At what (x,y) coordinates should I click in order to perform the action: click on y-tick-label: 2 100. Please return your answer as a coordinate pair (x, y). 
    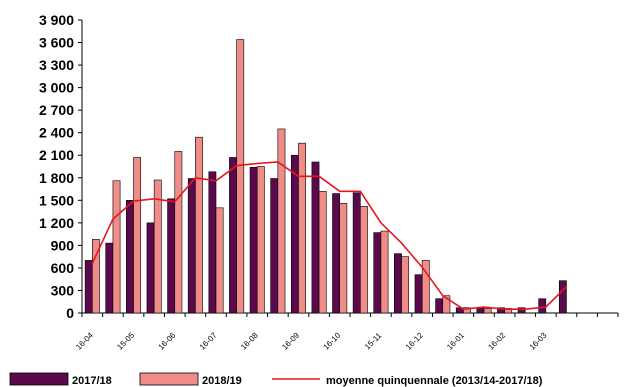
    Looking at the image, I should click on (56, 155).